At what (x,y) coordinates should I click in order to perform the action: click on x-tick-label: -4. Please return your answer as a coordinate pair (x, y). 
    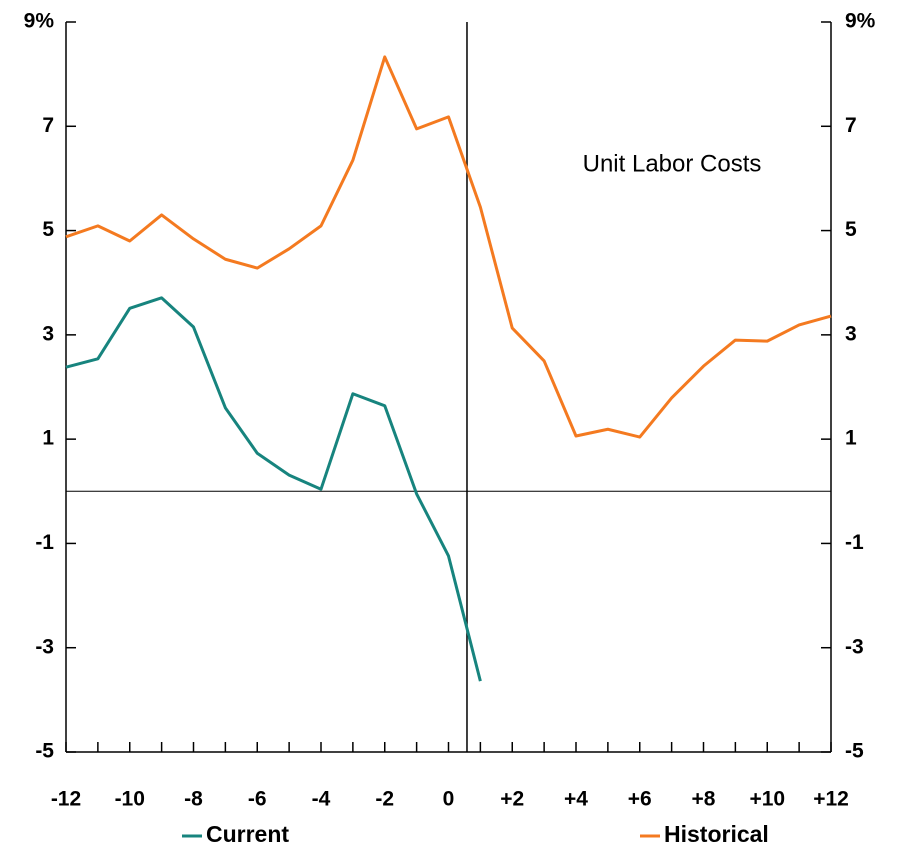
    Looking at the image, I should click on (321, 799).